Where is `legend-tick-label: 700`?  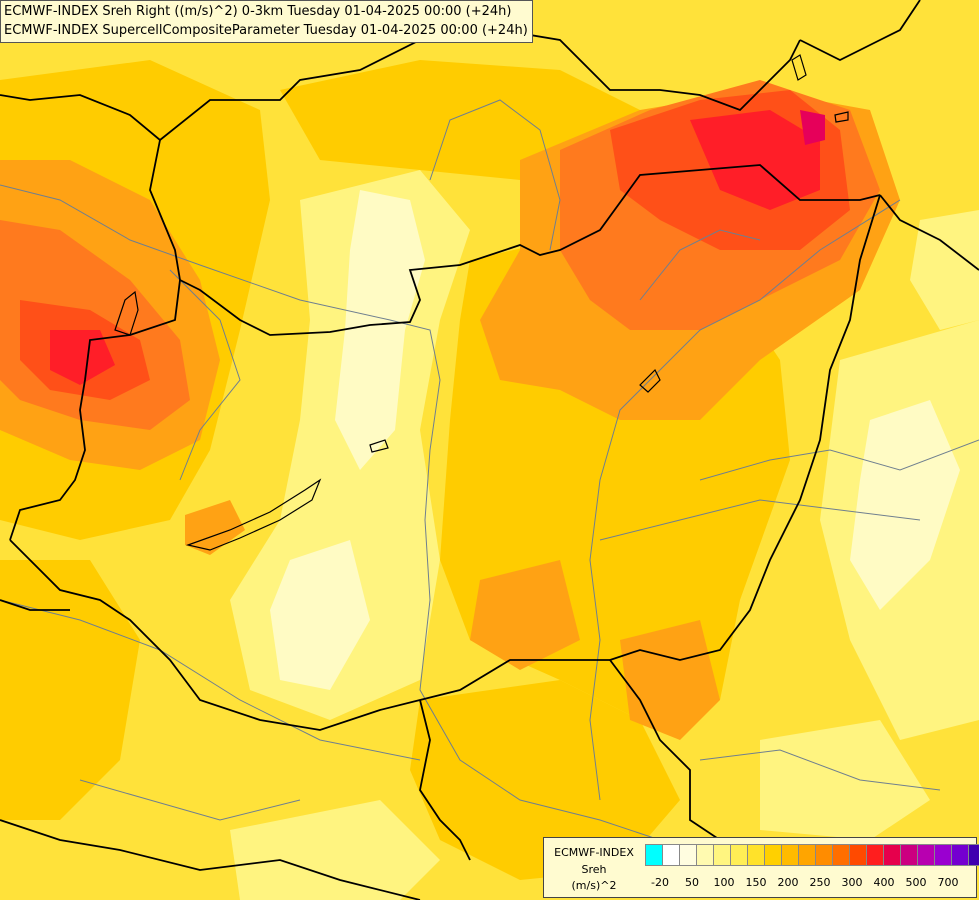
legend-tick-label: 700 is located at coordinates (948, 882).